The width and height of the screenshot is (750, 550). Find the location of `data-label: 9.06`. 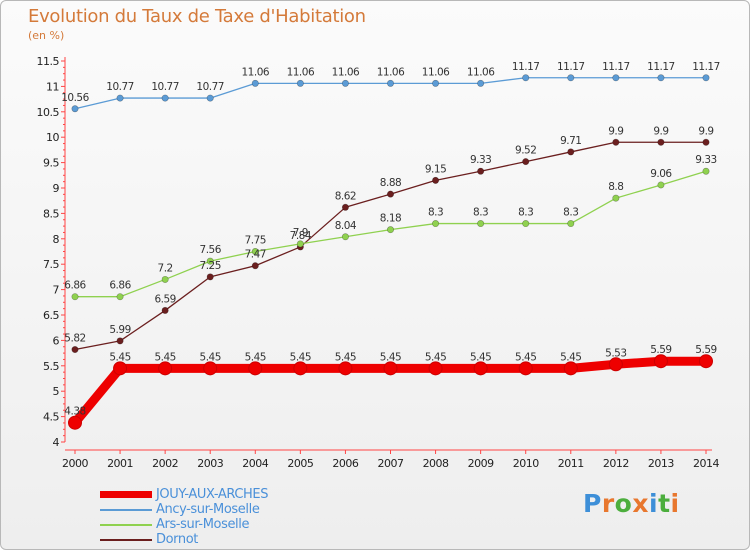

data-label: 9.06 is located at coordinates (661, 174).